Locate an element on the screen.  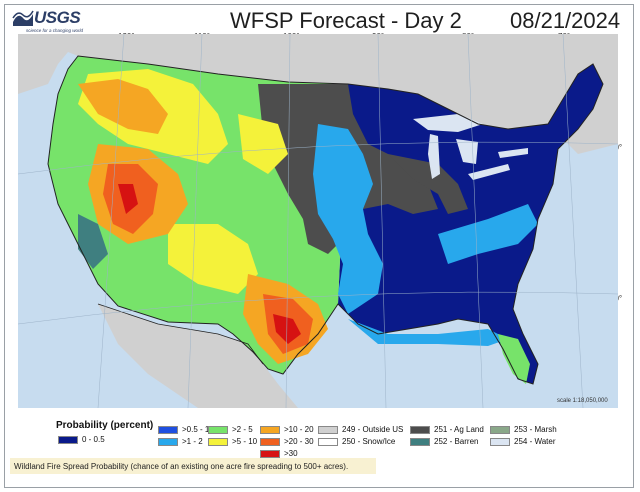
legend-title: Probability (percent) is located at coordinates (105, 425).